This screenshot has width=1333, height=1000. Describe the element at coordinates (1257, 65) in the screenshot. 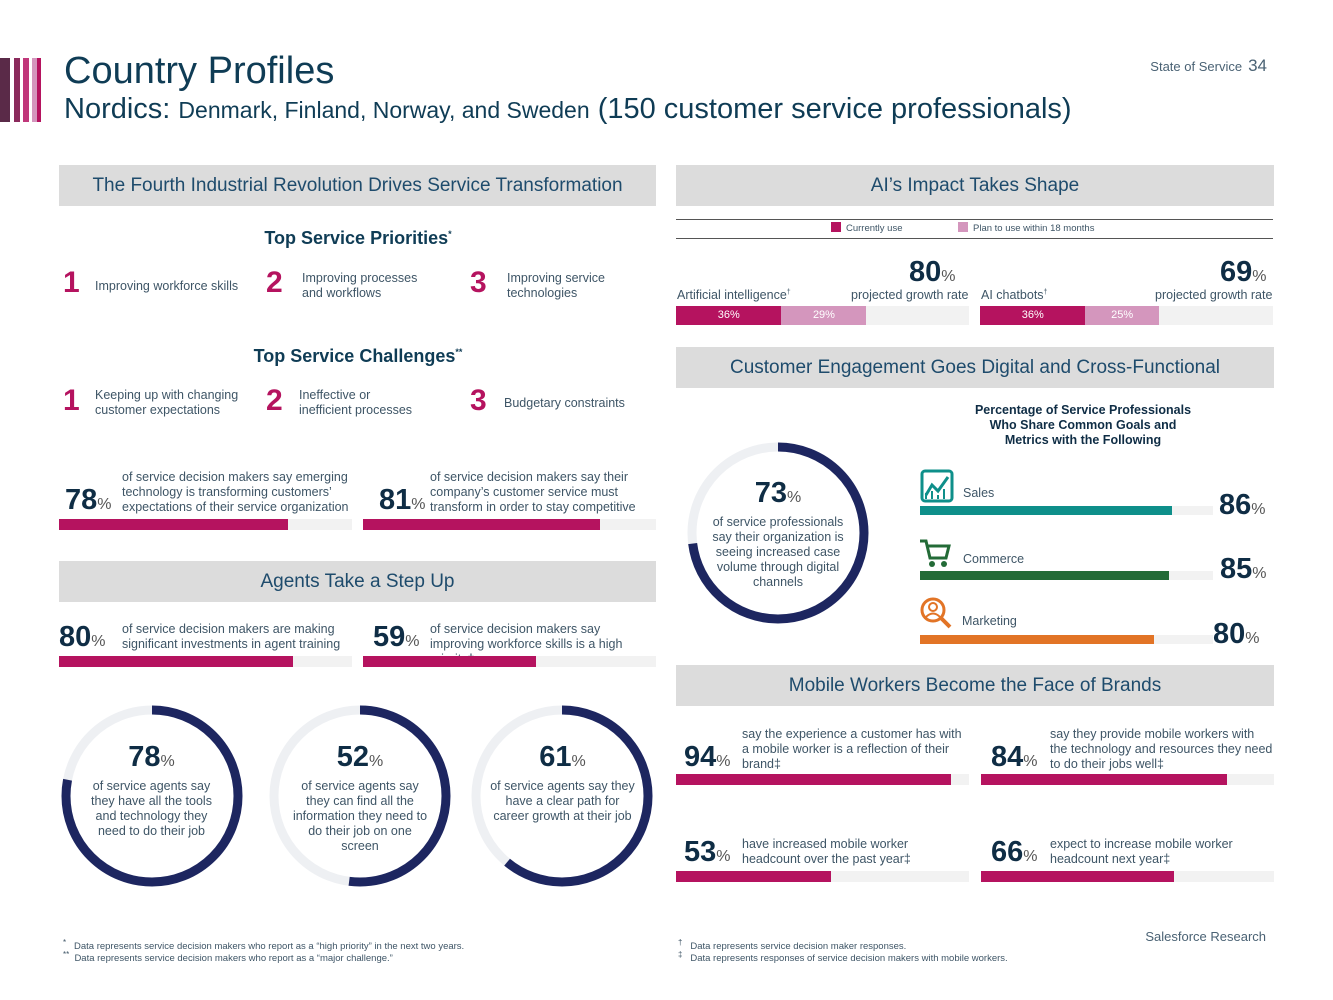

I see `page-number: 34` at that location.